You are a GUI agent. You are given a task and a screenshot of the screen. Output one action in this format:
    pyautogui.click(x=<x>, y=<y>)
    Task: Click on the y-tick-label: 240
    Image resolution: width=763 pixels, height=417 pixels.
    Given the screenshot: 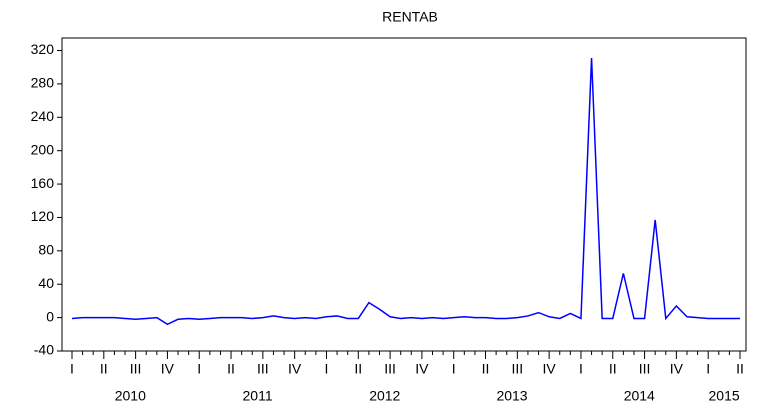 What is the action you would take?
    pyautogui.click(x=43, y=116)
    